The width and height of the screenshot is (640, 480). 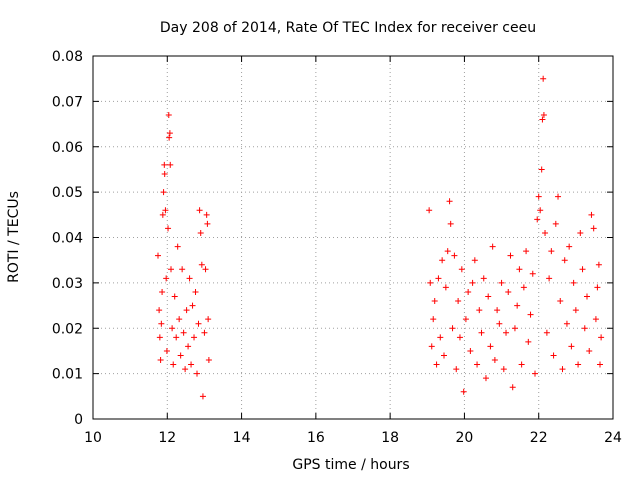 I want to click on x-tick-label: 16, so click(x=316, y=438).